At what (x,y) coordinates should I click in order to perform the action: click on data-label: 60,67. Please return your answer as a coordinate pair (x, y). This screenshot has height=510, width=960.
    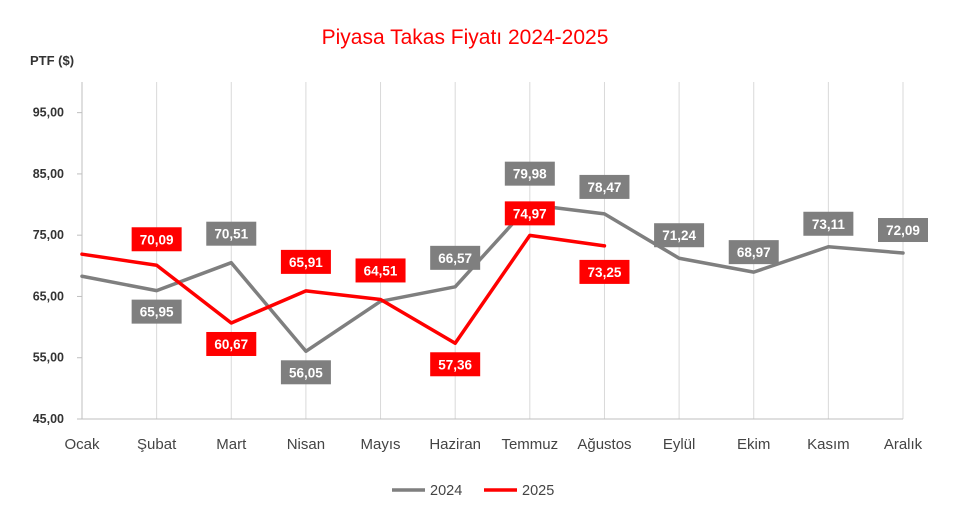
    Looking at the image, I should click on (231, 344).